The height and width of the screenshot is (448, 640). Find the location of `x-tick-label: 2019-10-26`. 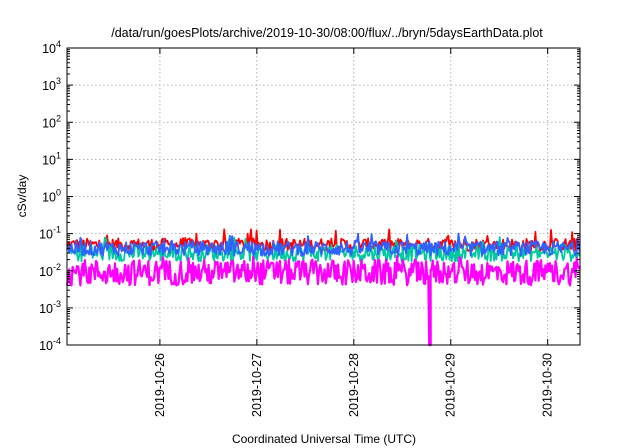

x-tick-label: 2019-10-26 is located at coordinates (160, 385).